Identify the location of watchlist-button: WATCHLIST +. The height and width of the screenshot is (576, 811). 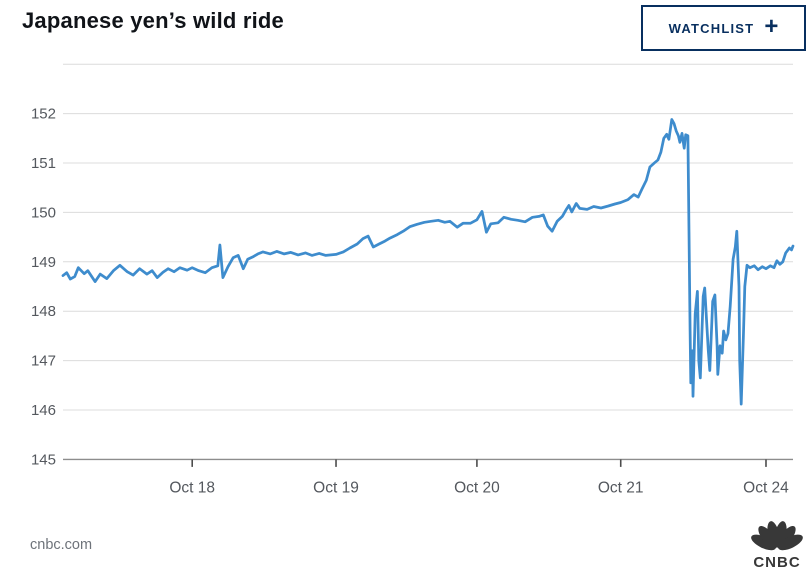
(723, 28).